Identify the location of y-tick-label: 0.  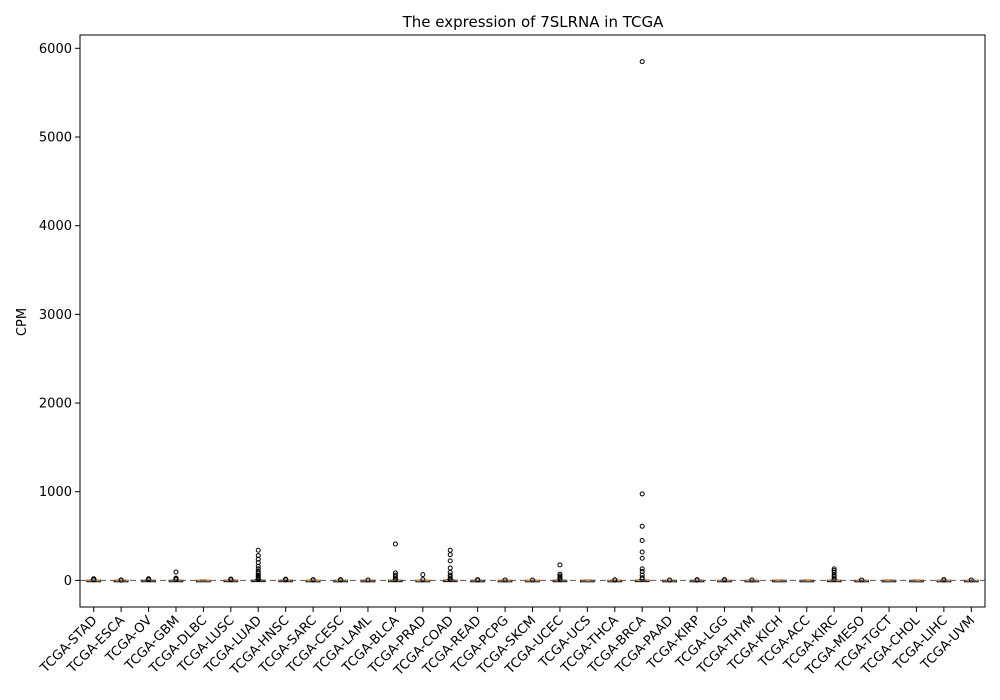
(68, 581).